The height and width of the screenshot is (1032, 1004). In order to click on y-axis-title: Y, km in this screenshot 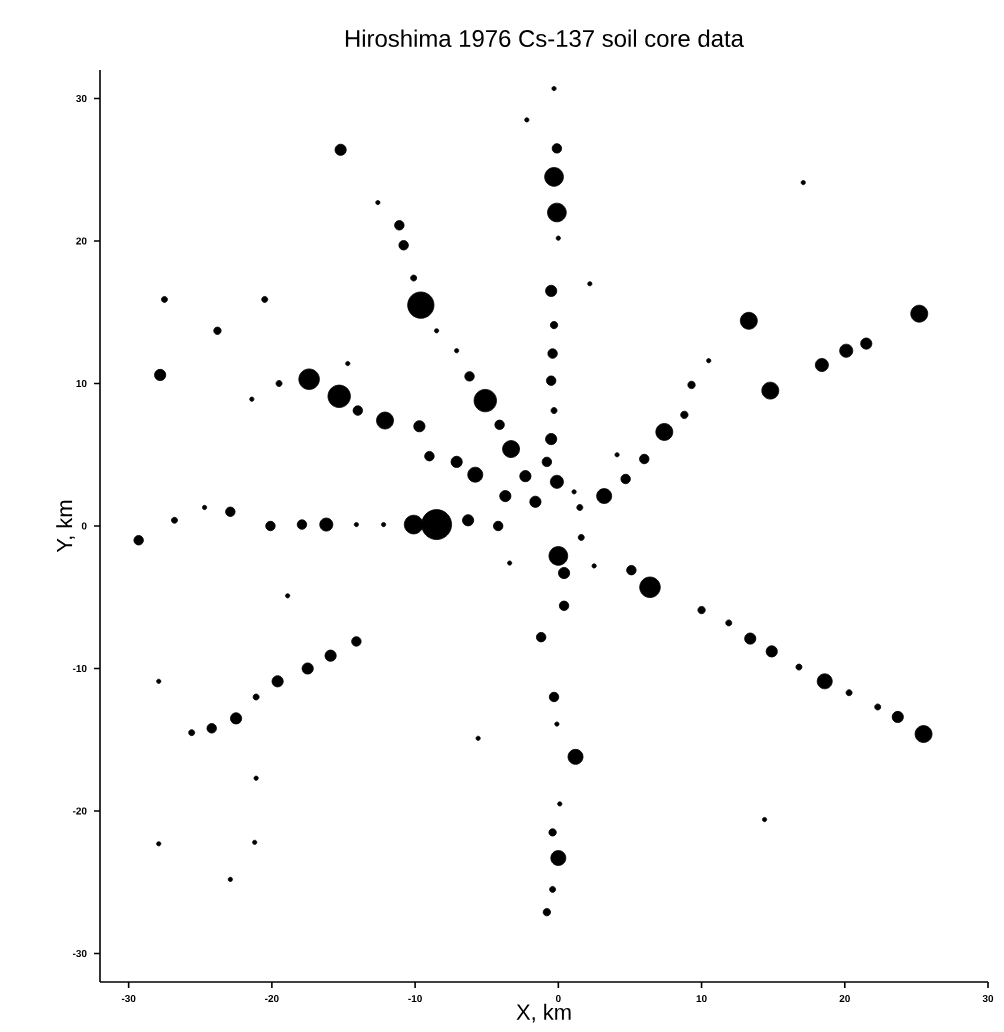, I will do `click(65, 526)`.